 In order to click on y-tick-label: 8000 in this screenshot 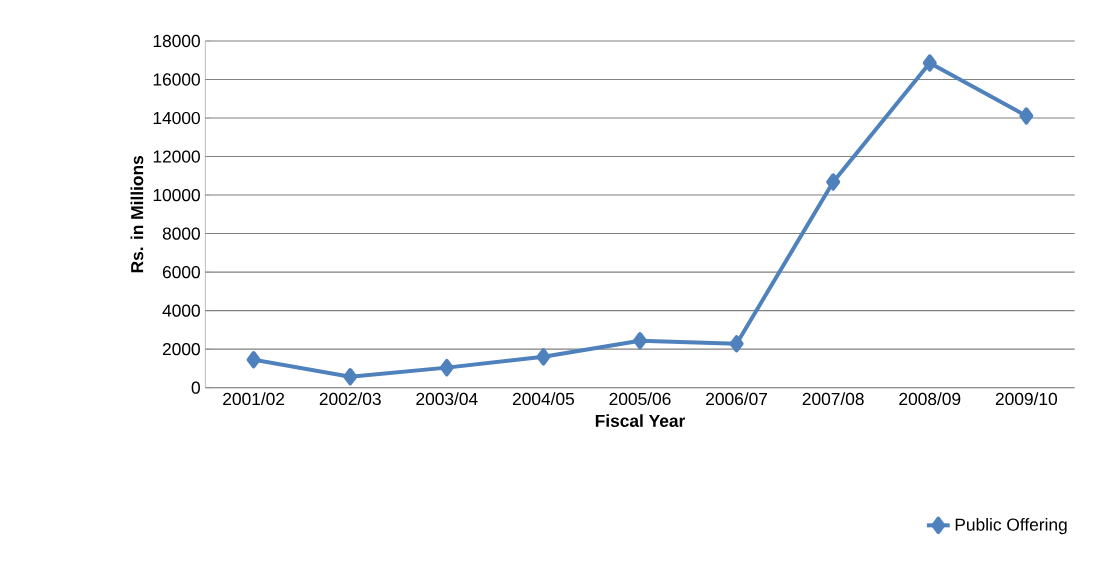, I will do `click(181, 233)`.